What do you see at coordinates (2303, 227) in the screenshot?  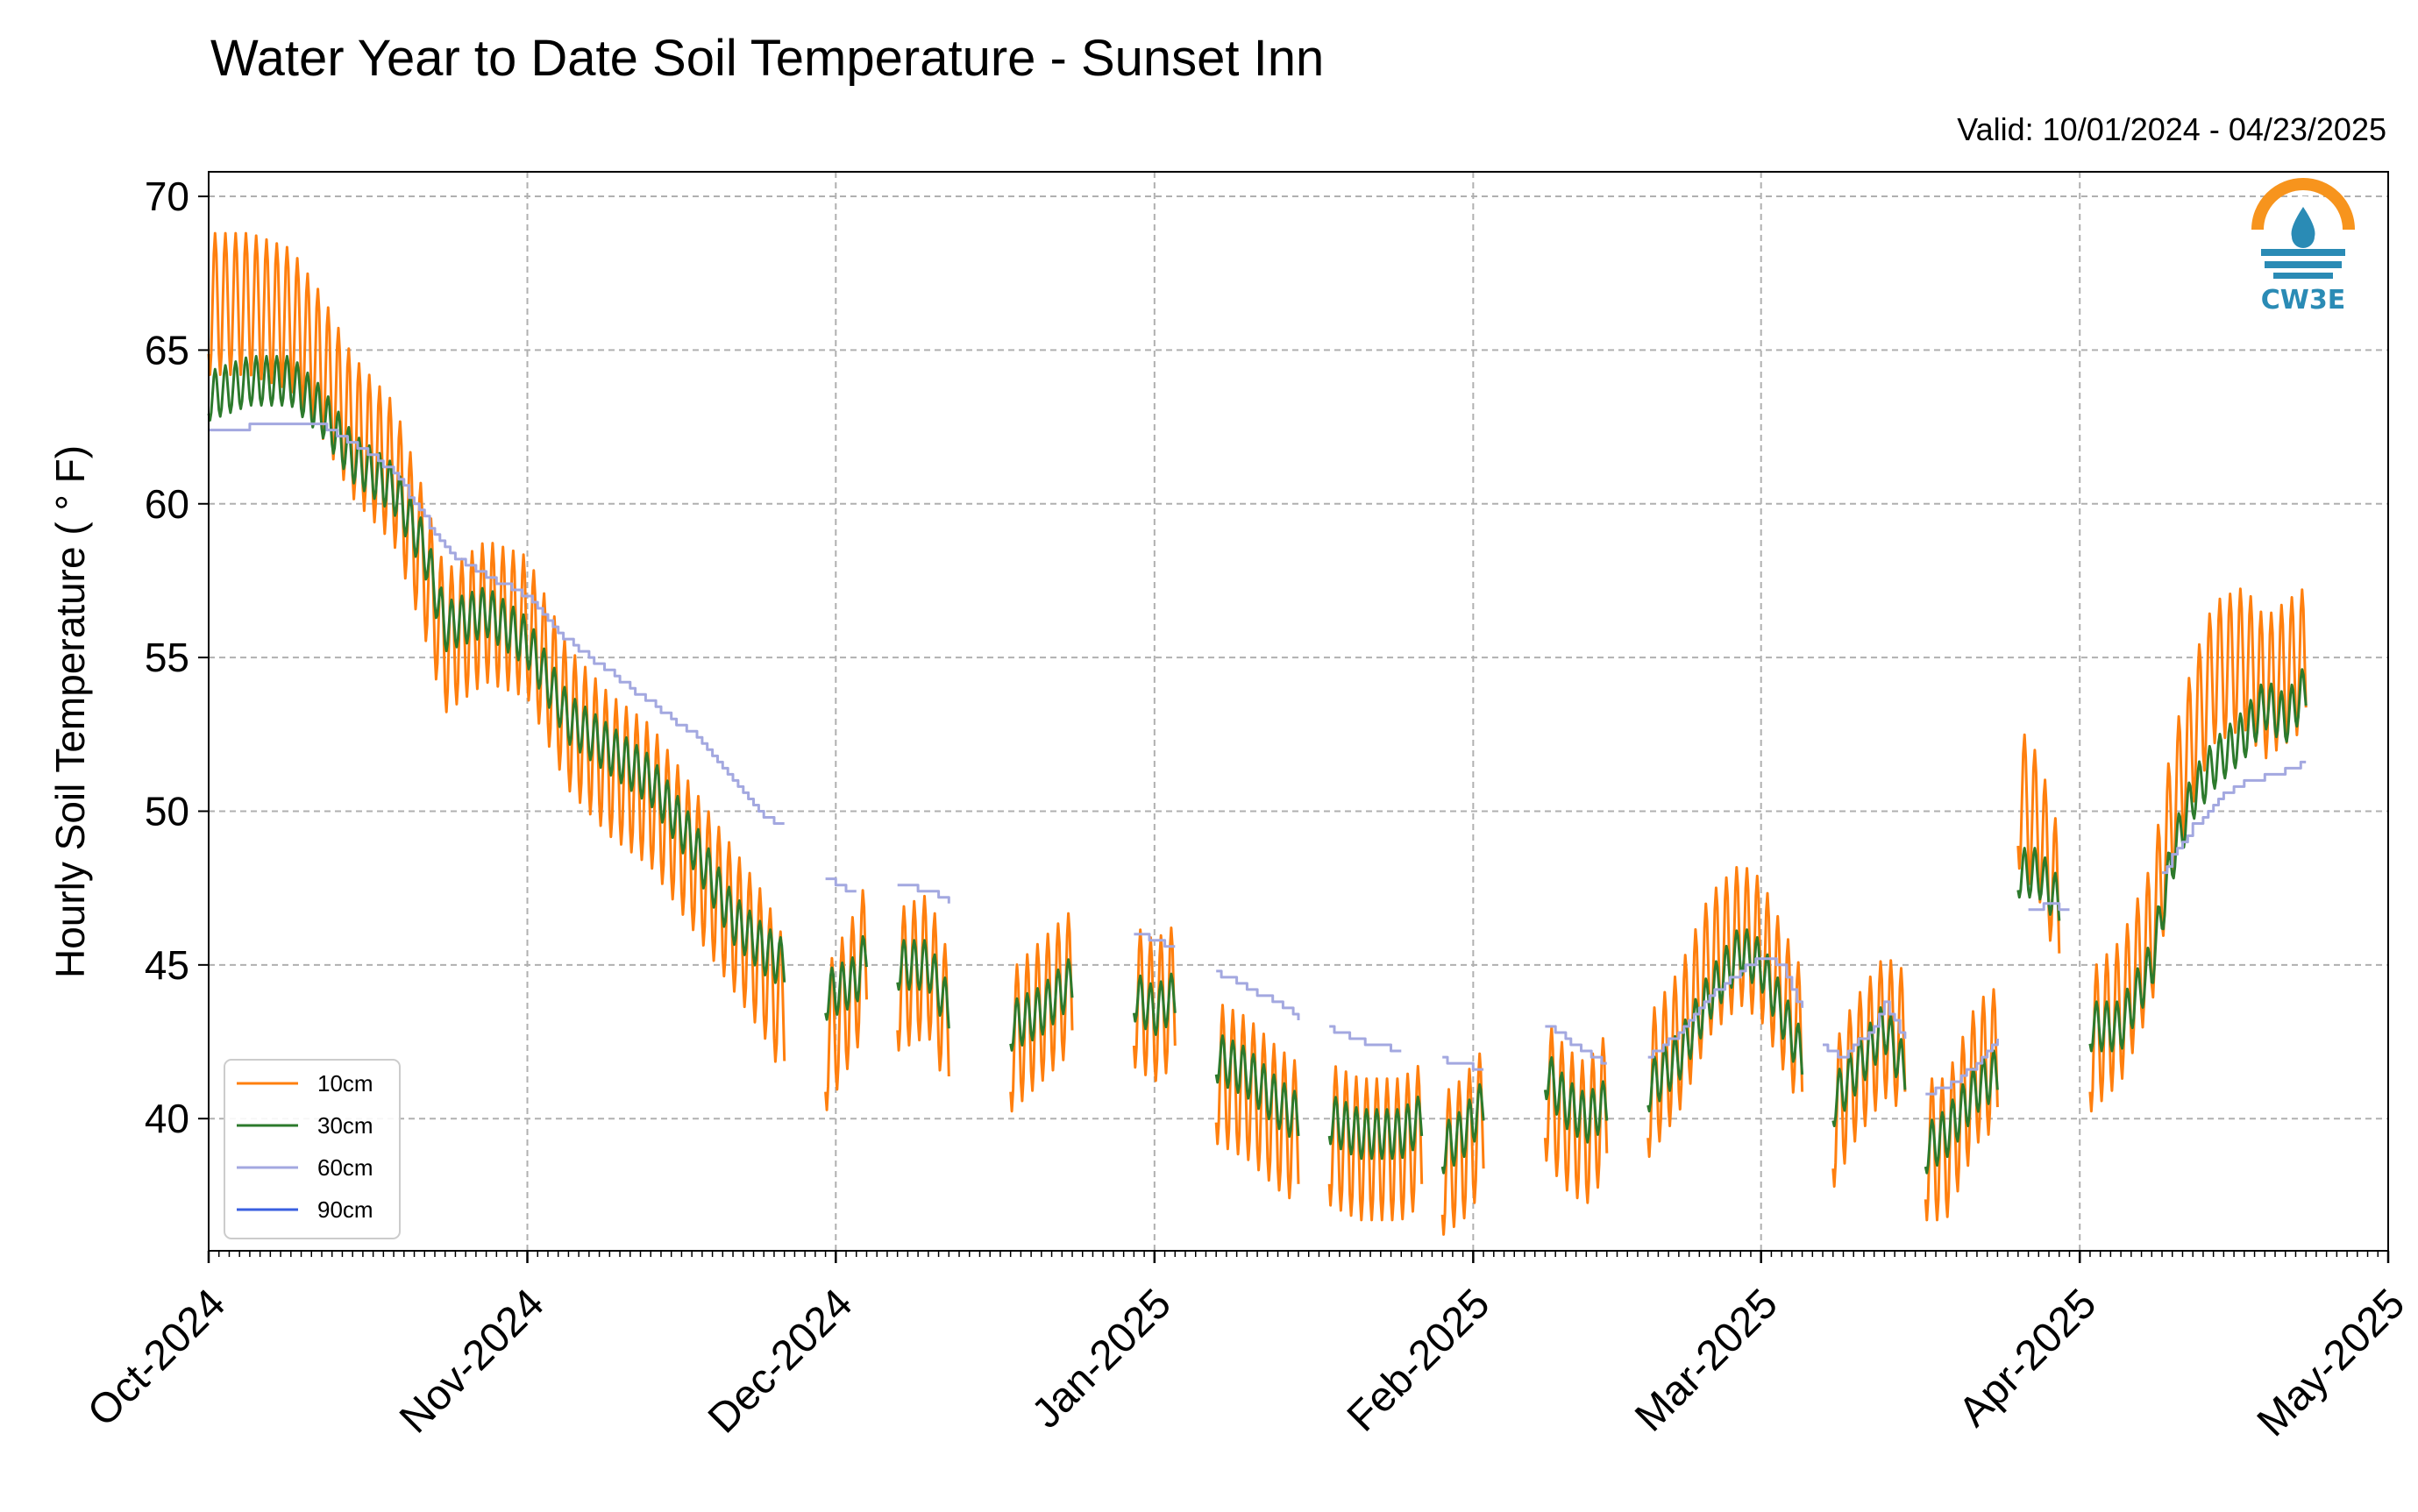 I see `water-drop-icon` at bounding box center [2303, 227].